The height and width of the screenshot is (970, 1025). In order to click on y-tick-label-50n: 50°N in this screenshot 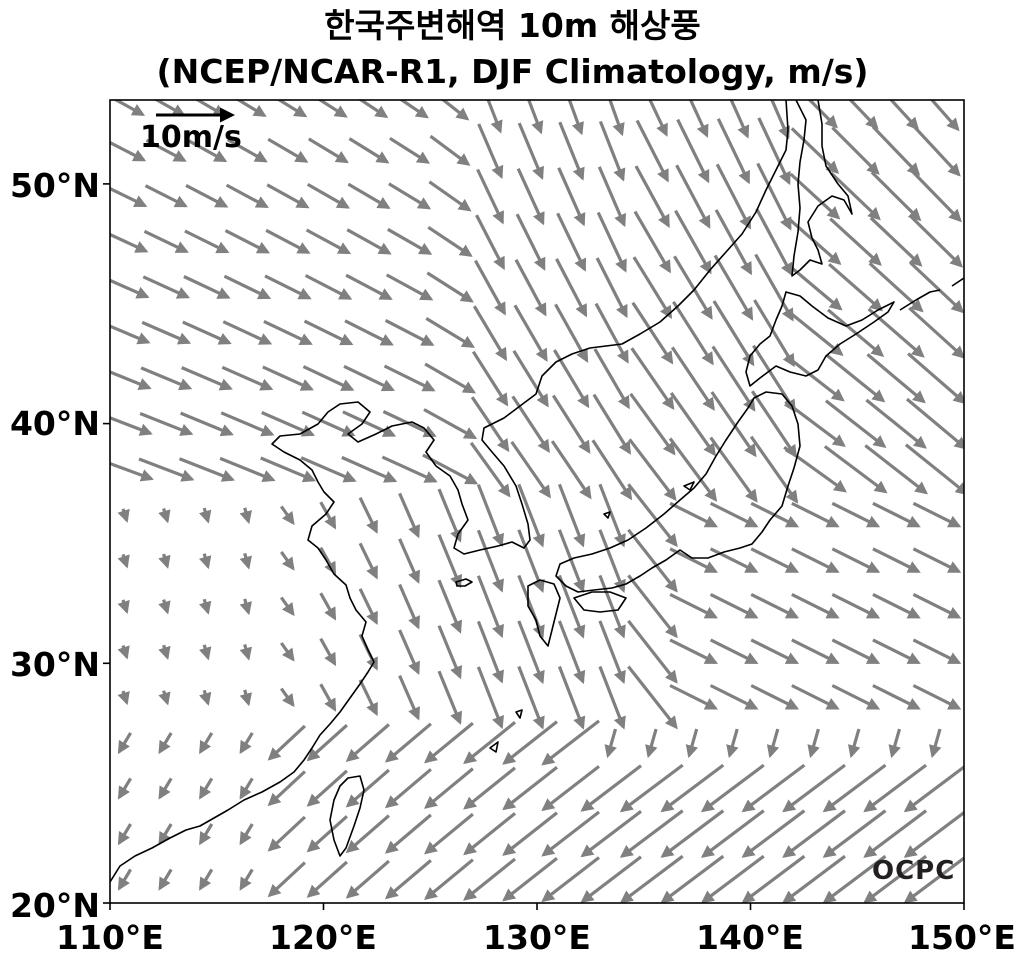, I will do `click(54, 185)`.